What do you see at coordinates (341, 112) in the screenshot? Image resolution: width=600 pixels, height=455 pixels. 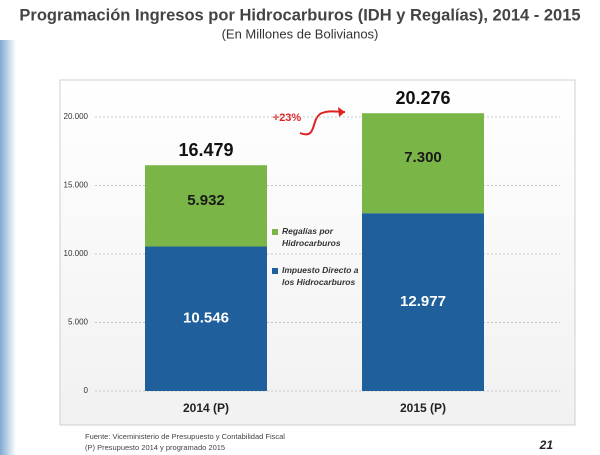 I see `arrow-head` at bounding box center [341, 112].